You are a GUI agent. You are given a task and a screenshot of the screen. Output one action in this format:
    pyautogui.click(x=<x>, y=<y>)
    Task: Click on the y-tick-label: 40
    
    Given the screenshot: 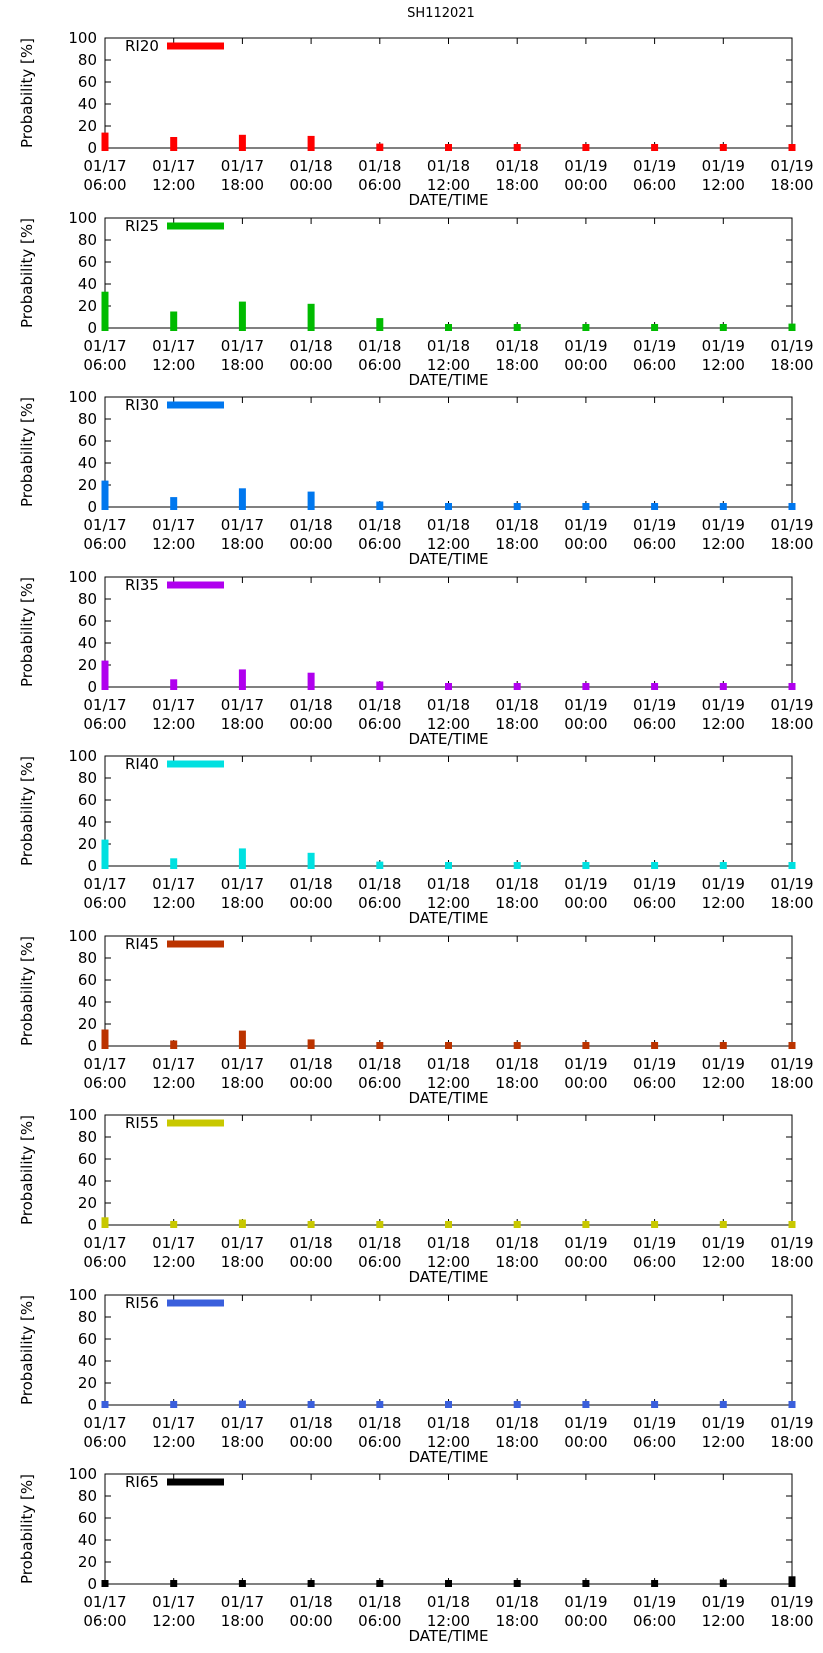 What is the action you would take?
    pyautogui.click(x=87, y=643)
    